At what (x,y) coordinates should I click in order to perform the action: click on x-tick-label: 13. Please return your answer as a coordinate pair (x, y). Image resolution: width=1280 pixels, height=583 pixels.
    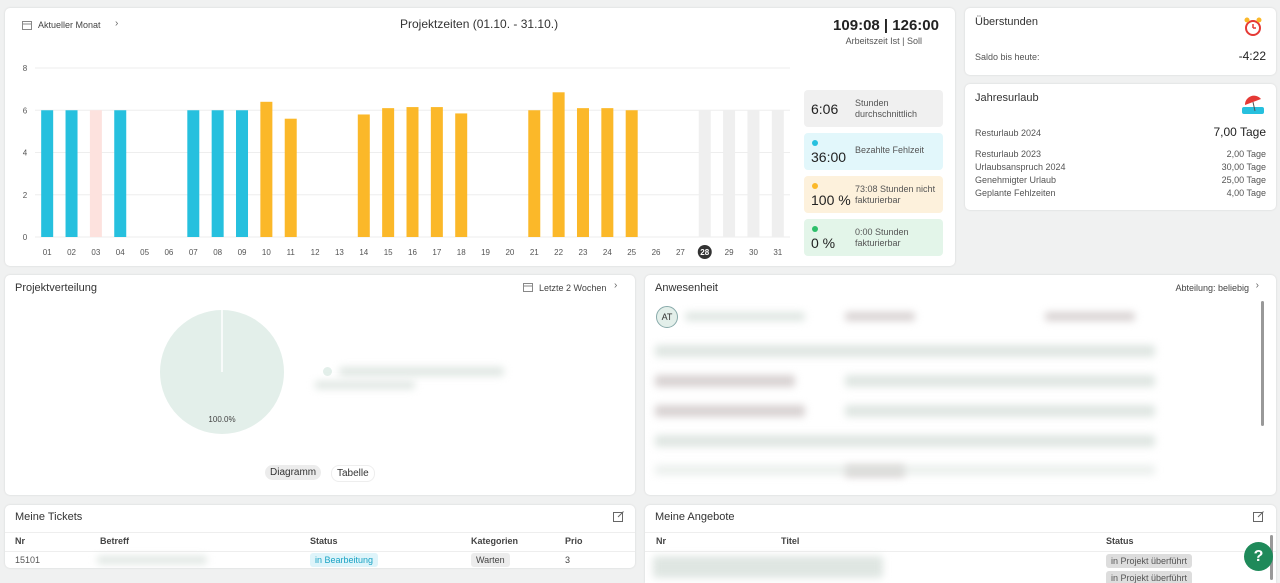
    Looking at the image, I should click on (339, 252).